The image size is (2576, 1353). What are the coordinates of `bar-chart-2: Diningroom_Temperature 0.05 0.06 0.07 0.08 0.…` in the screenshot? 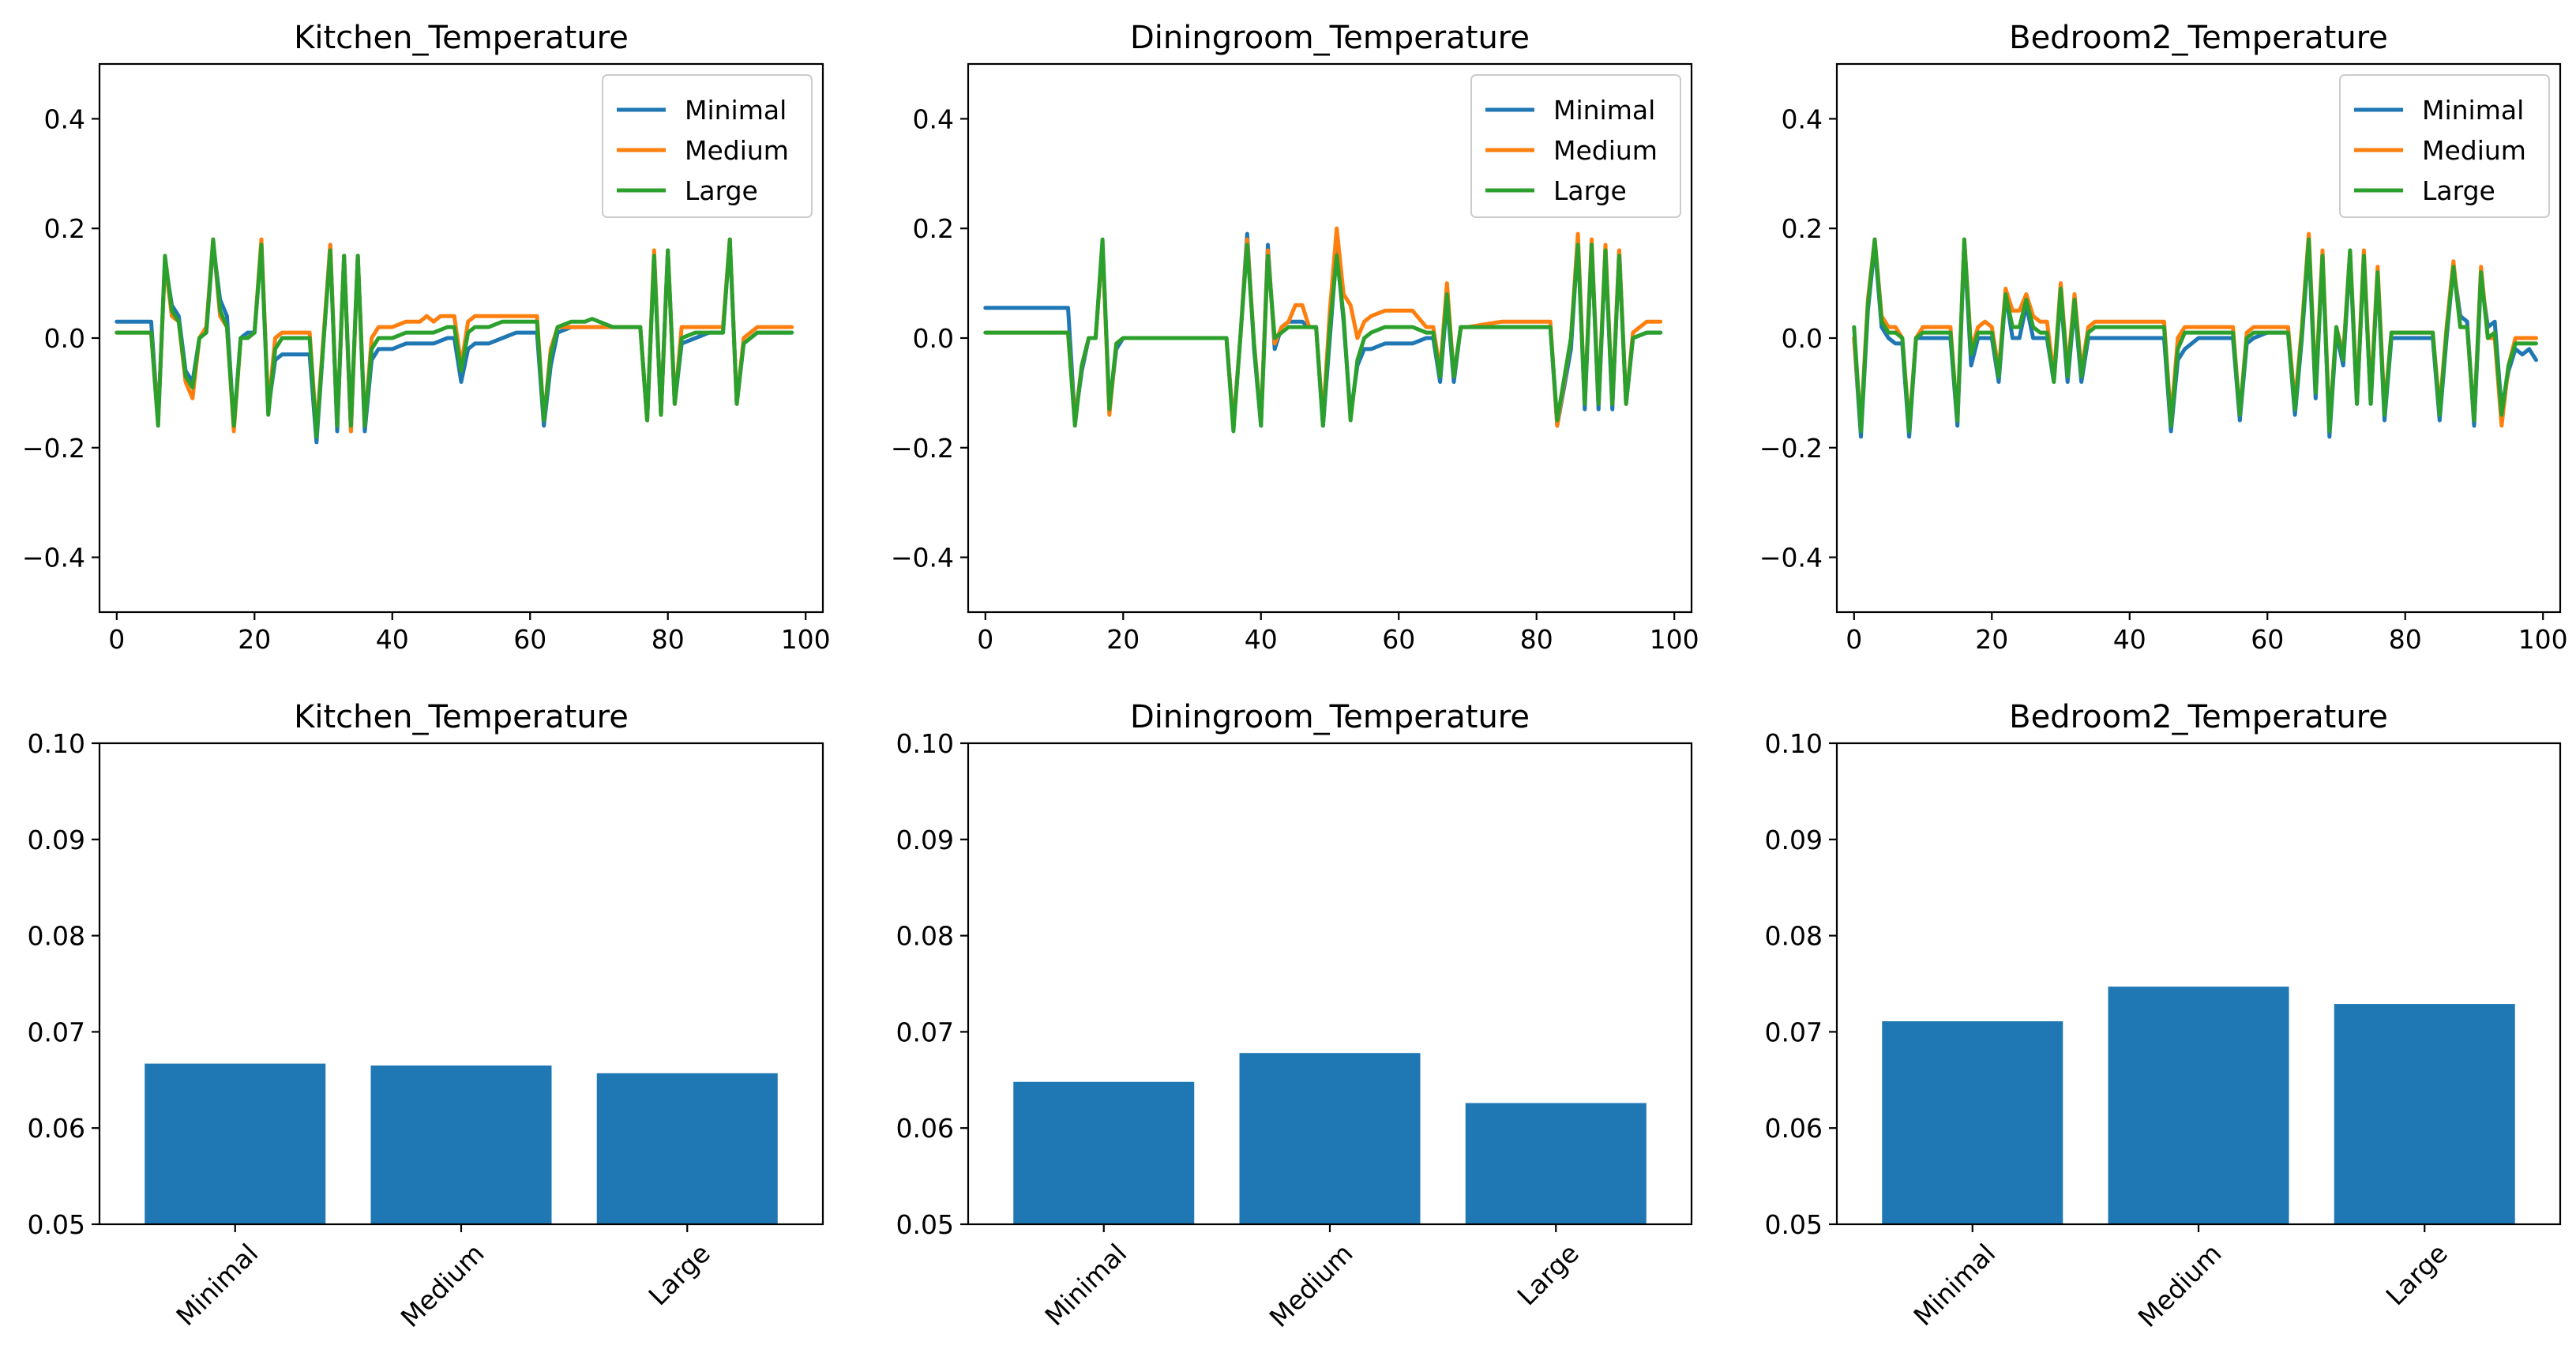 It's located at (1294, 1016).